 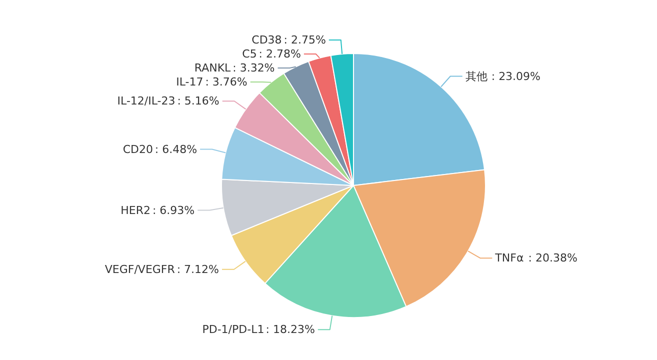 What do you see at coordinates (509, 258) in the screenshot?
I see `slice-label: TNFα` at bounding box center [509, 258].